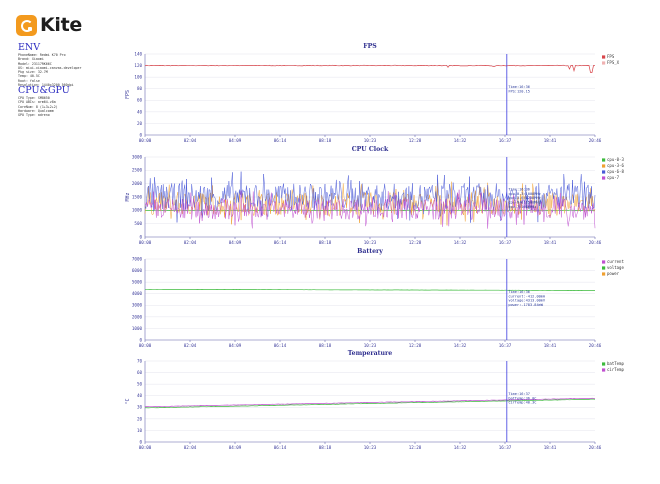  What do you see at coordinates (137, 293) in the screenshot?
I see `y-tick-label: 4000` at bounding box center [137, 293].